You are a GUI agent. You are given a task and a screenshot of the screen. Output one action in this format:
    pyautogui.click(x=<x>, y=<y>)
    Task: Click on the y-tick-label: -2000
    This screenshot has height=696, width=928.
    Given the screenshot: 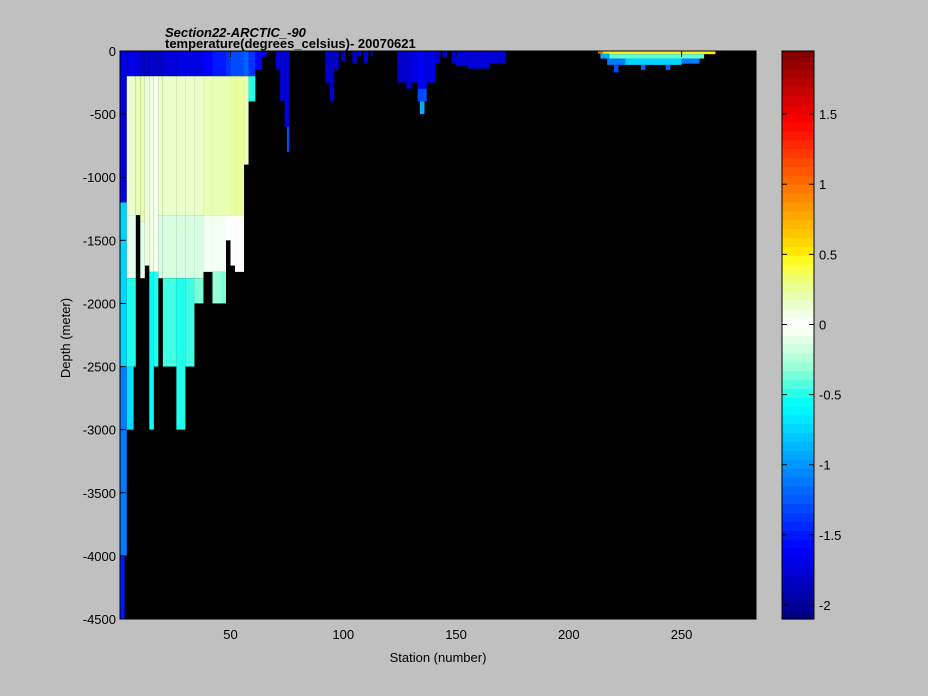 What is the action you would take?
    pyautogui.click(x=99, y=303)
    